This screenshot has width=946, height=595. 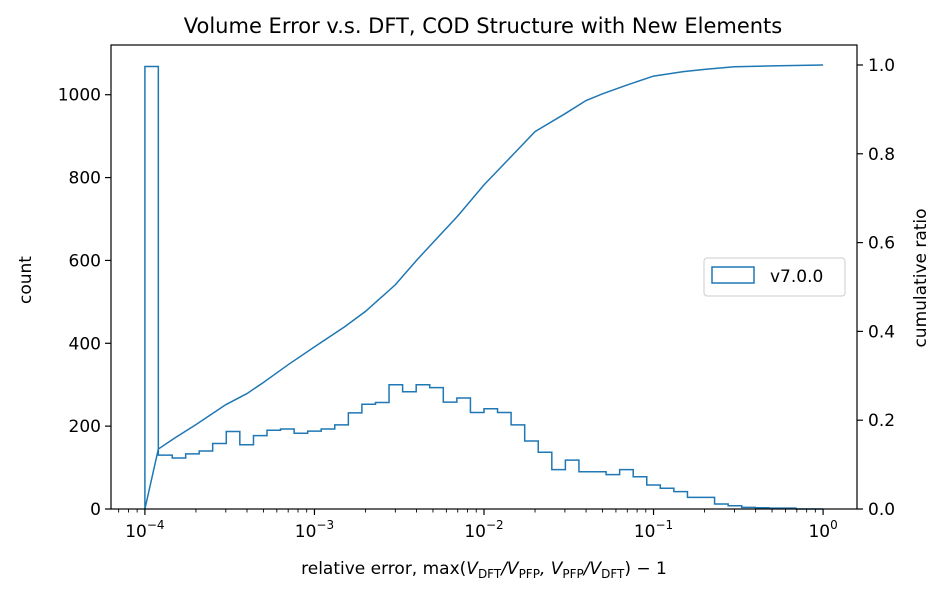 What do you see at coordinates (881, 421) in the screenshot?
I see `y-right-tick-label: 0.2` at bounding box center [881, 421].